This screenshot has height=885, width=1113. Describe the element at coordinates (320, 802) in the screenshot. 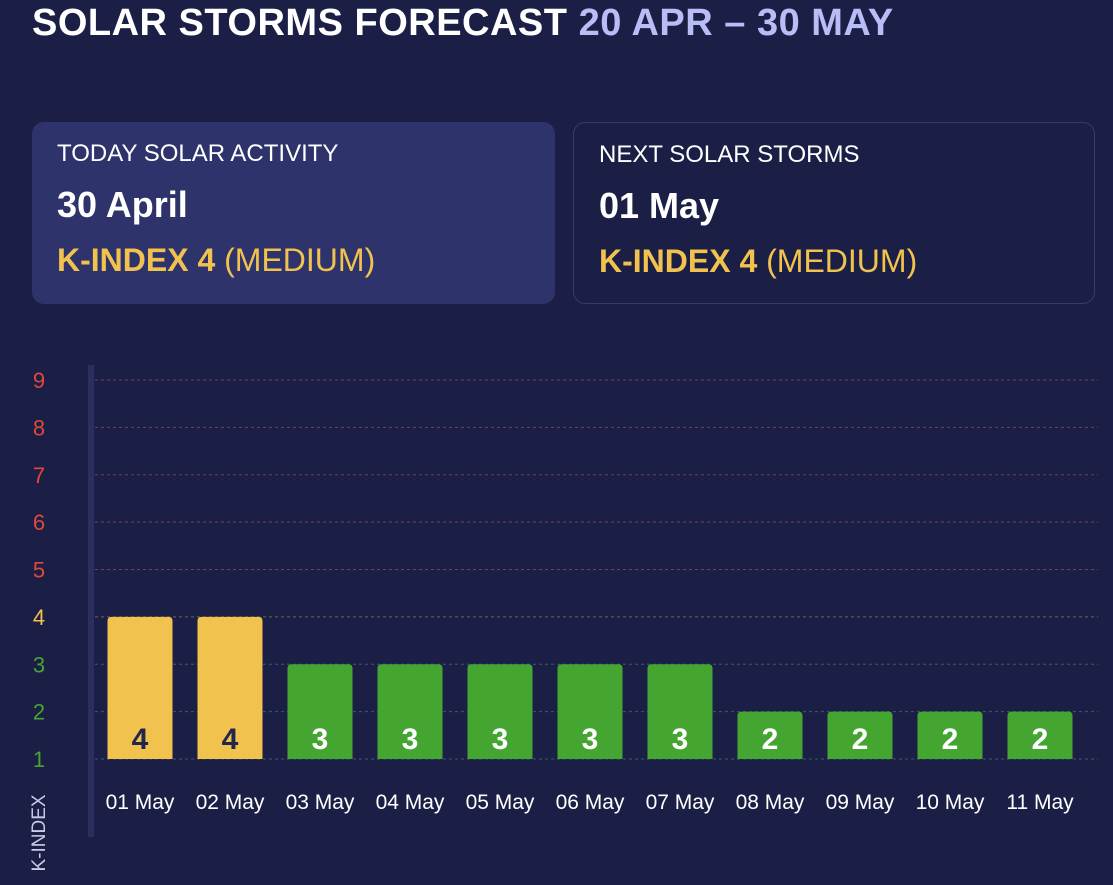

I see `x-tick-label: 03 May` at that location.